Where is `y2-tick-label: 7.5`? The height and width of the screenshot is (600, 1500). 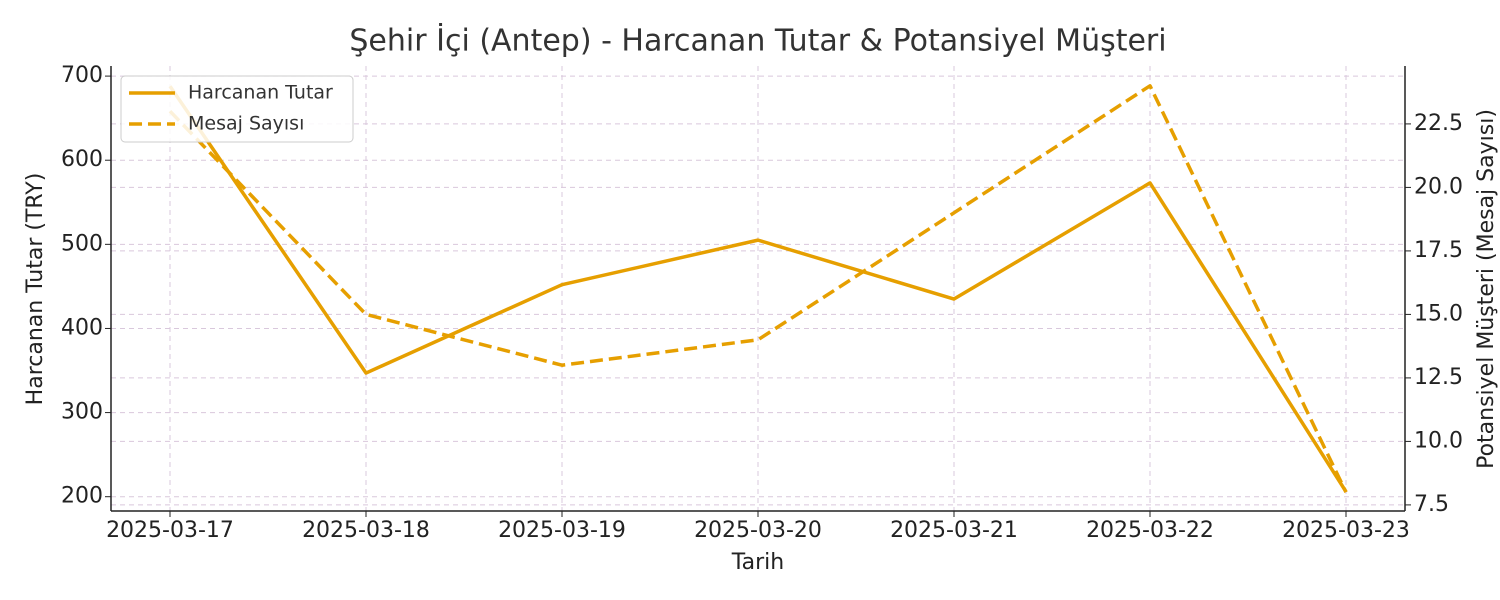
y2-tick-label: 7.5 is located at coordinates (1431, 504).